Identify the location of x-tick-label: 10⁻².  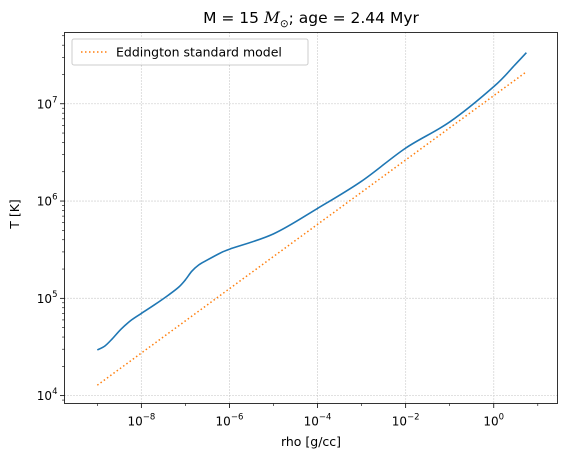
(406, 421).